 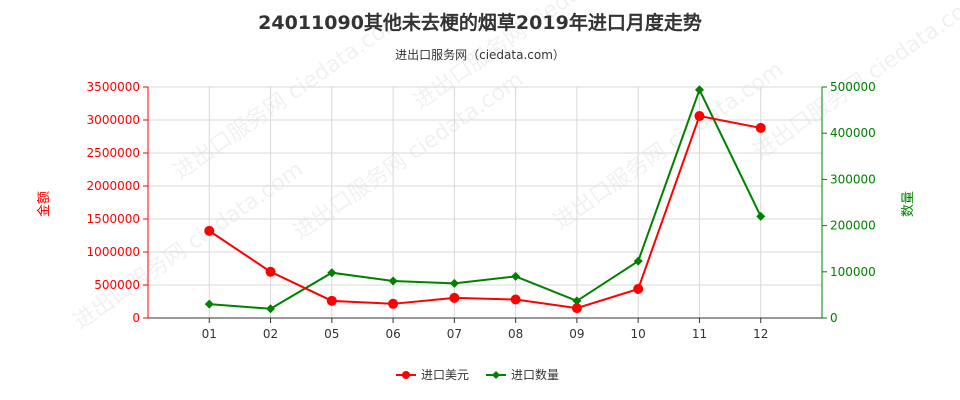 I want to click on x-tick-label: 08, so click(x=515, y=334).